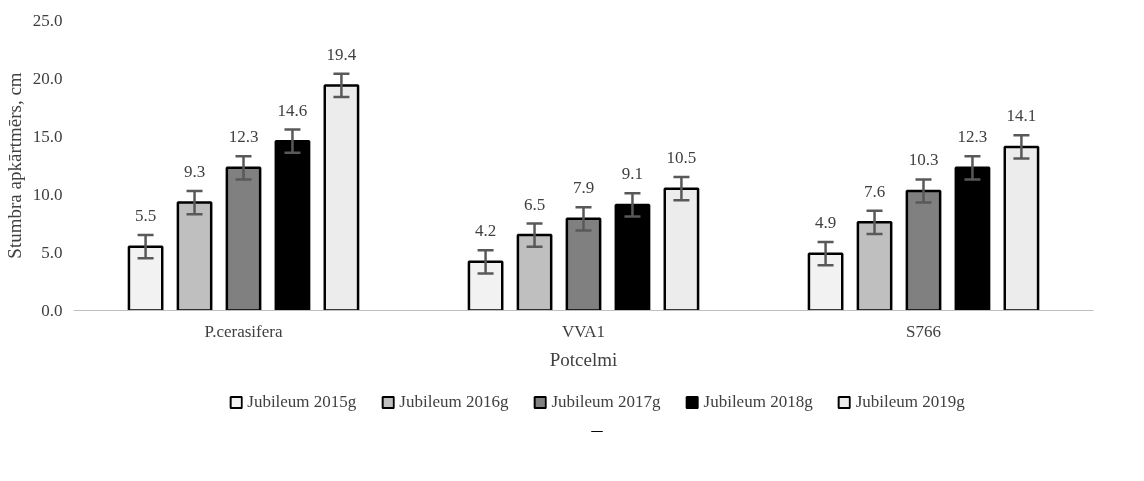  I want to click on data-label: 4.2, so click(485, 231).